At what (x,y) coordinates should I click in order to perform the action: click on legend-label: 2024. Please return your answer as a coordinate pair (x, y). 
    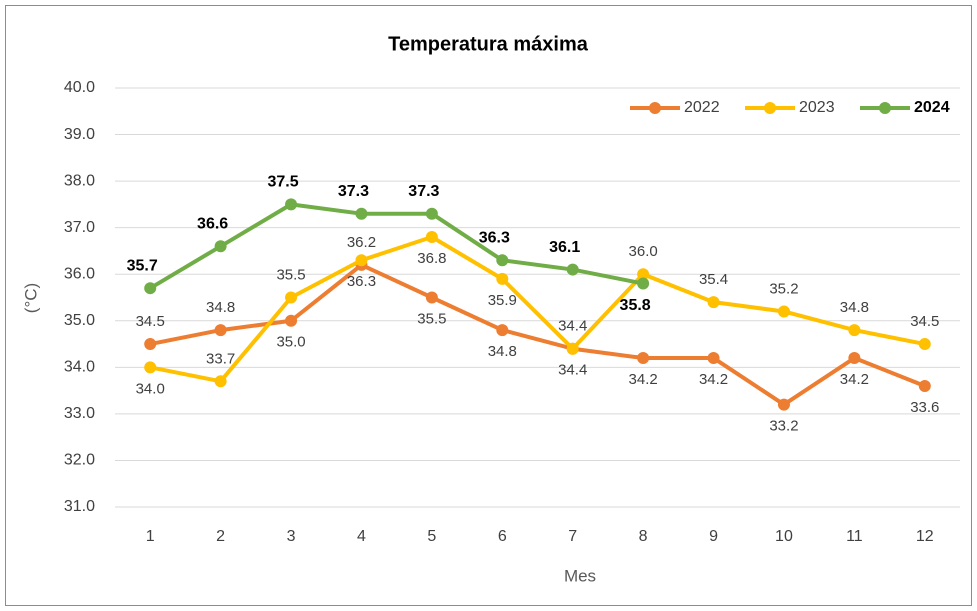
    Looking at the image, I should click on (932, 107).